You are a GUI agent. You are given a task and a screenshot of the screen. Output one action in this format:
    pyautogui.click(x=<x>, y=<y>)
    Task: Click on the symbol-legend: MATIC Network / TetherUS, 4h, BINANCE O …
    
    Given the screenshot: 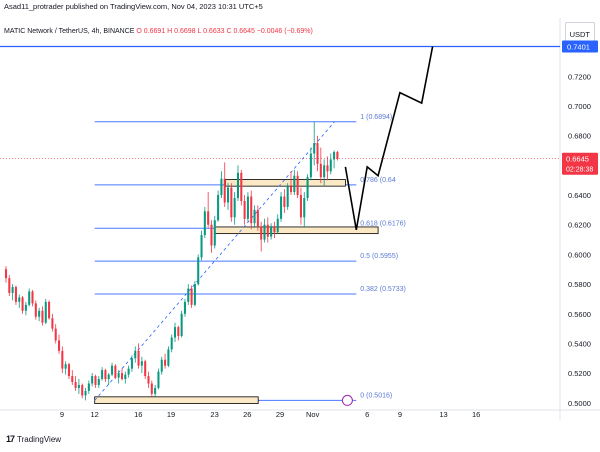 What is the action you would take?
    pyautogui.click(x=158, y=31)
    